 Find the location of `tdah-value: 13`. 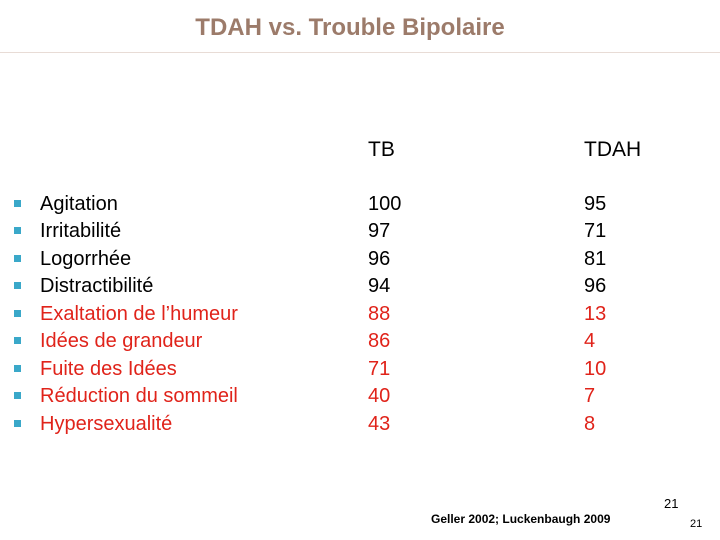

tdah-value: 13 is located at coordinates (595, 314).